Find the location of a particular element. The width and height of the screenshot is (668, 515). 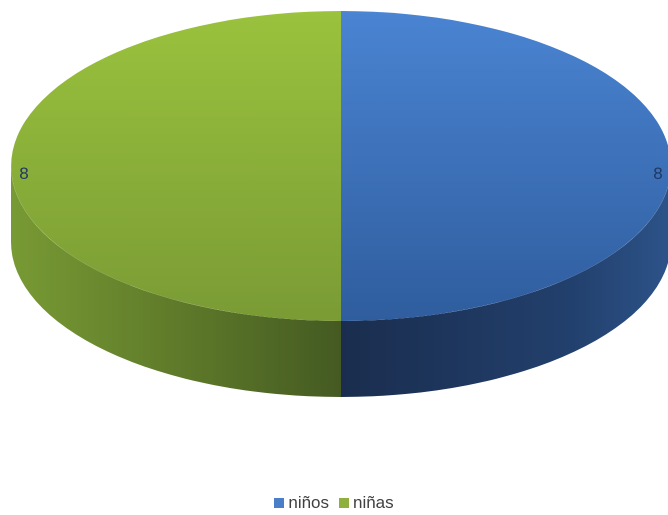

data-label-ninas: 8 is located at coordinates (23, 173).